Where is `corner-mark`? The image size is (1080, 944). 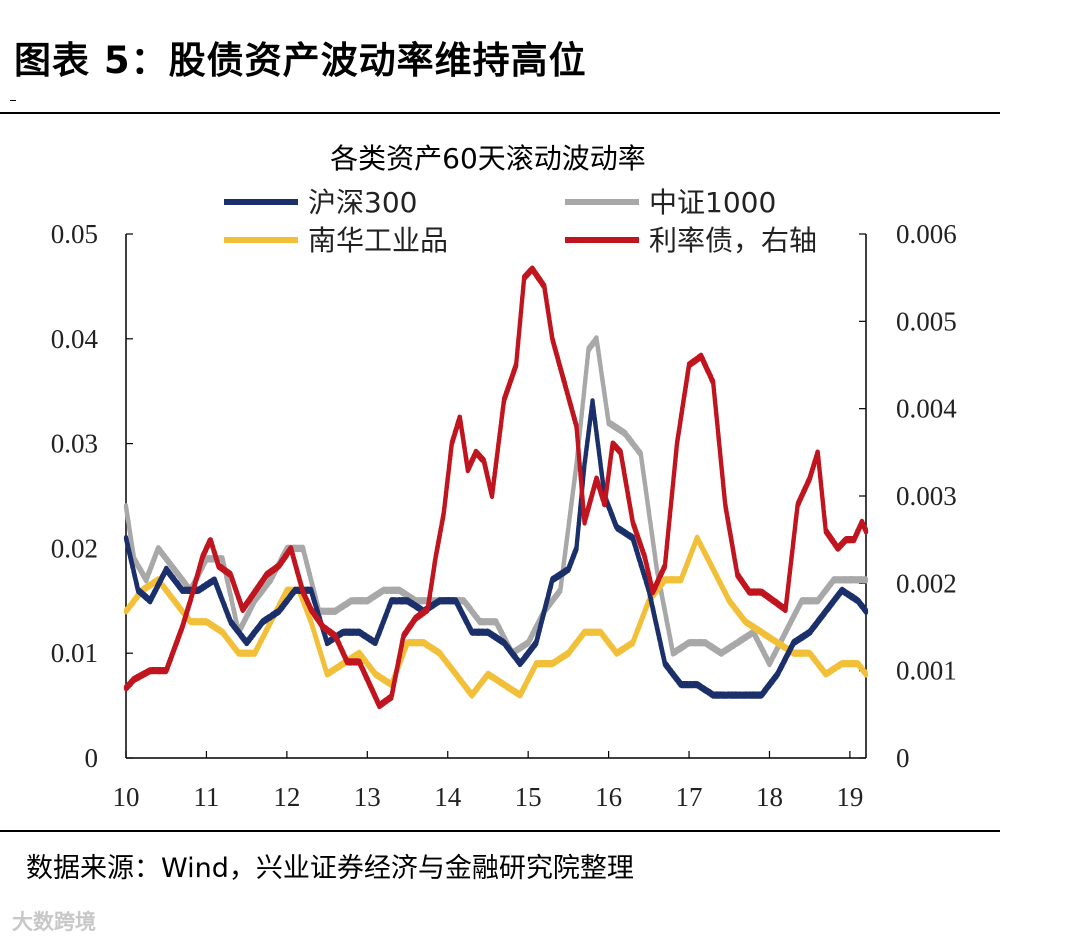
corner-mark is located at coordinates (13, 100).